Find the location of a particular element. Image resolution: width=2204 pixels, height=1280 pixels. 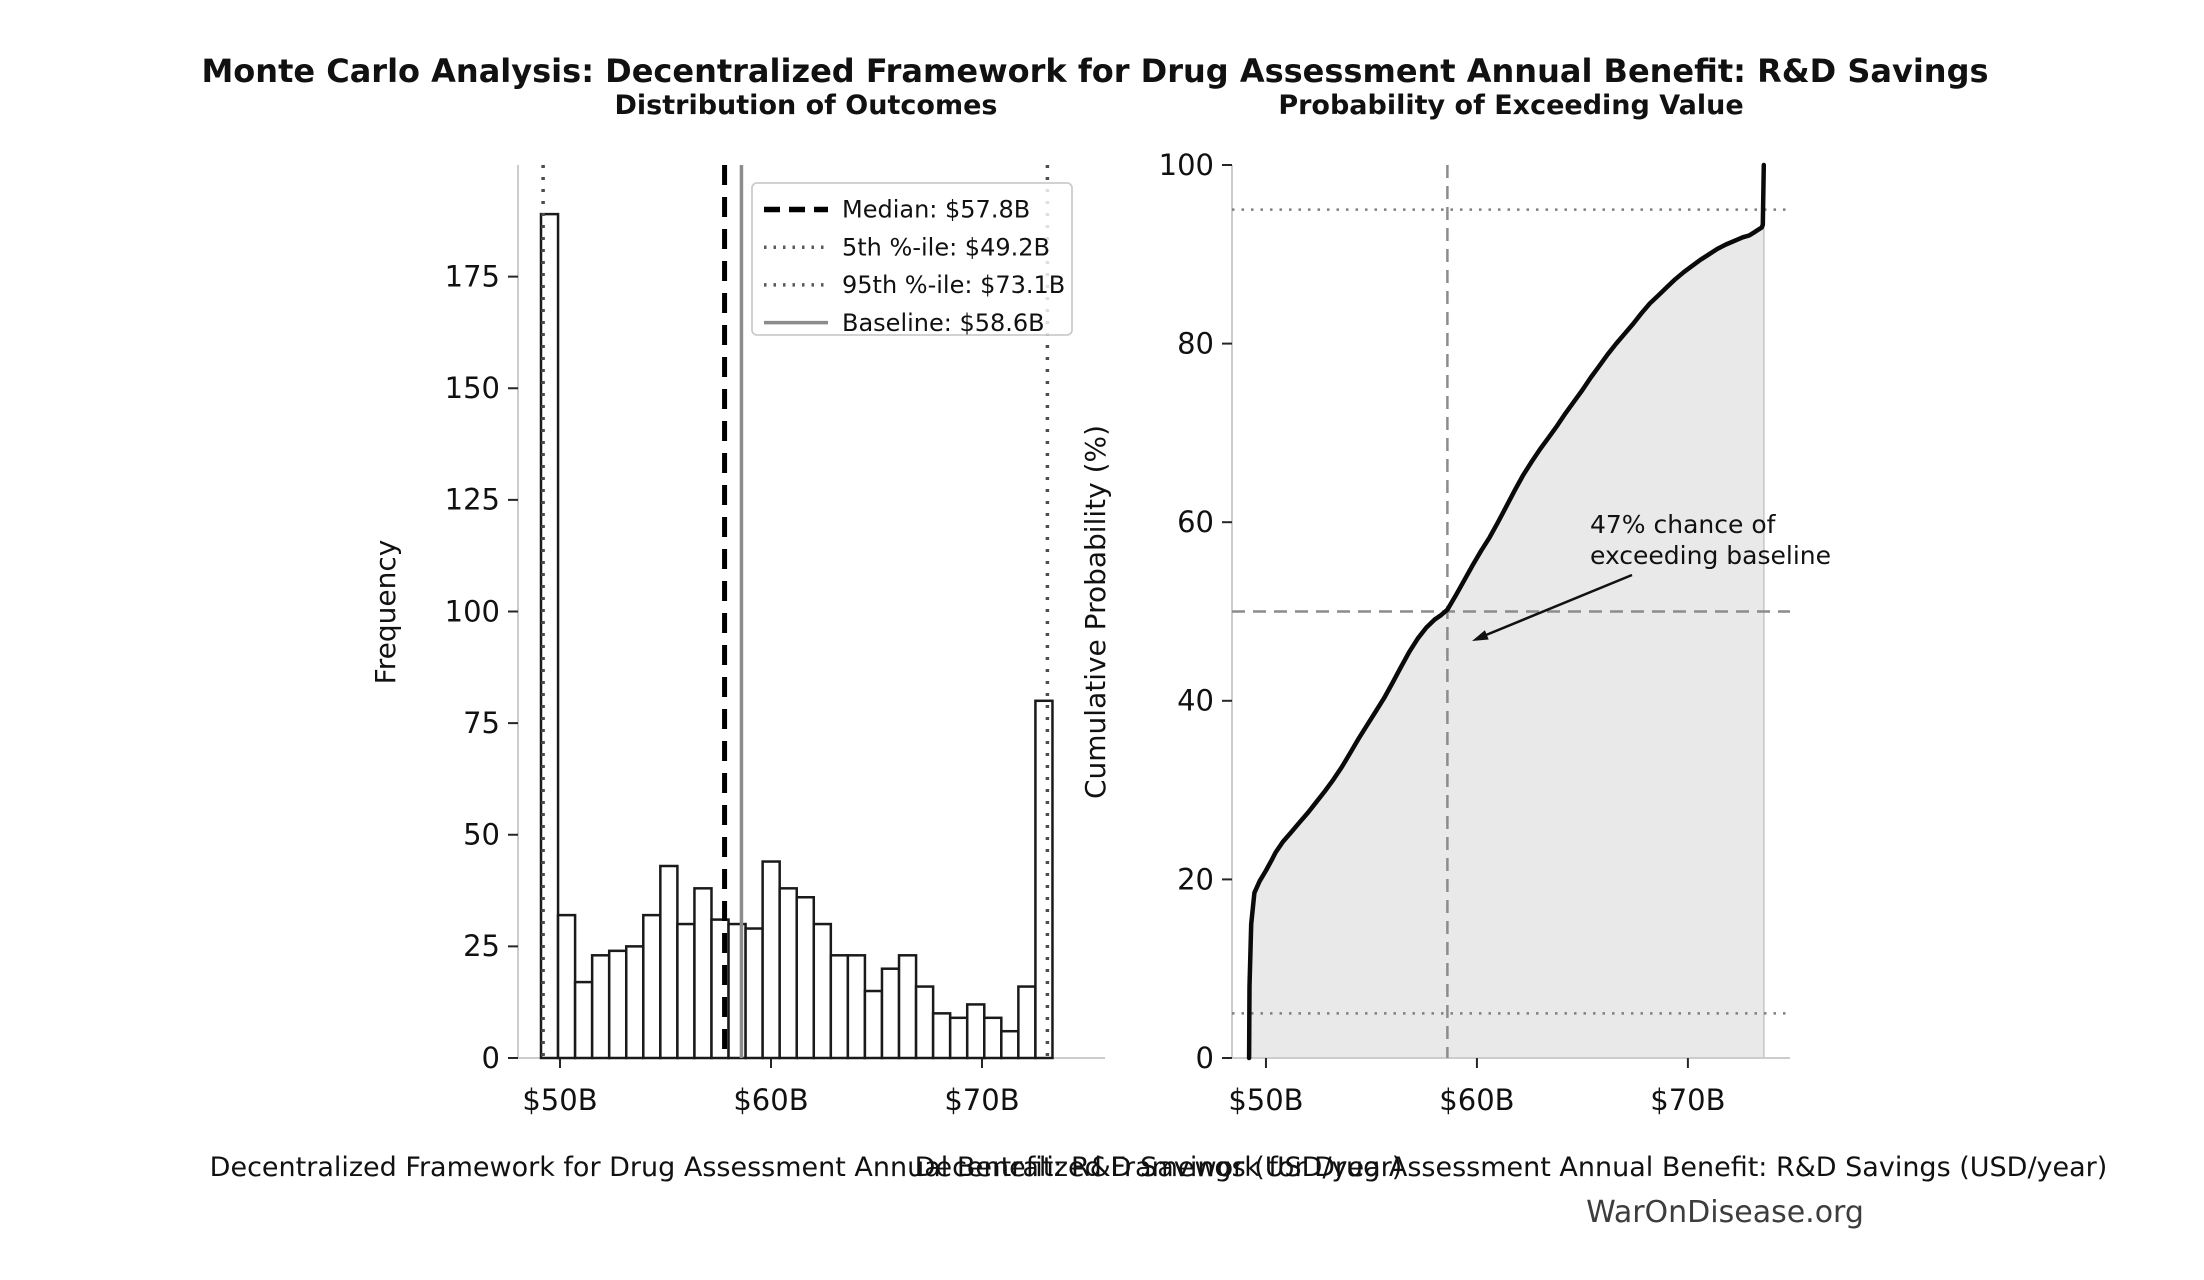

y-tick-label: 175 is located at coordinates (472, 276).